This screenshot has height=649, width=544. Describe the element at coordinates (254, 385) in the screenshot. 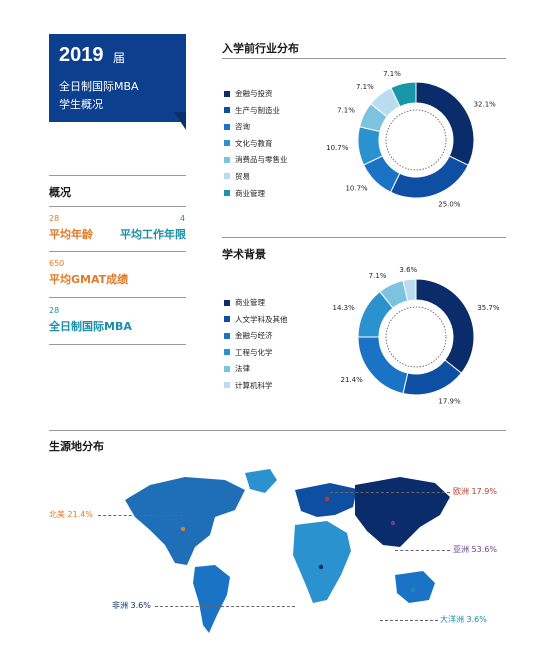

I see `academic-legend-label: 计算机科学` at that location.